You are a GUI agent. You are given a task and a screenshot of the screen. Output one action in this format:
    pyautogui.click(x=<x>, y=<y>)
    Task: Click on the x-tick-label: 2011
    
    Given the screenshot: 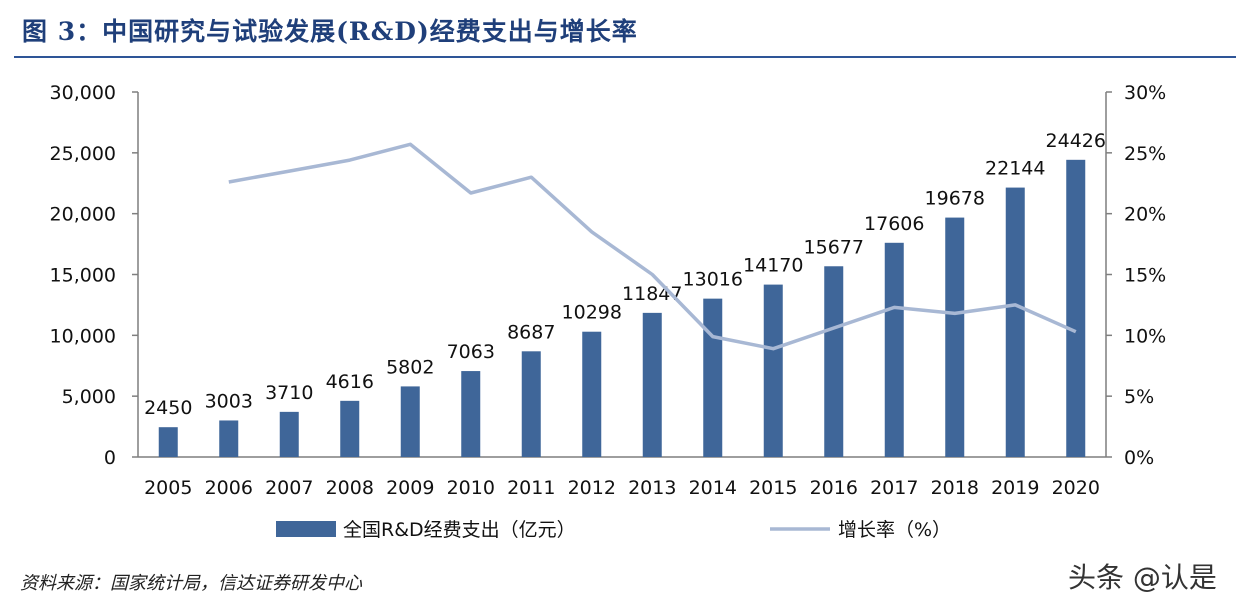 What is the action you would take?
    pyautogui.click(x=531, y=488)
    